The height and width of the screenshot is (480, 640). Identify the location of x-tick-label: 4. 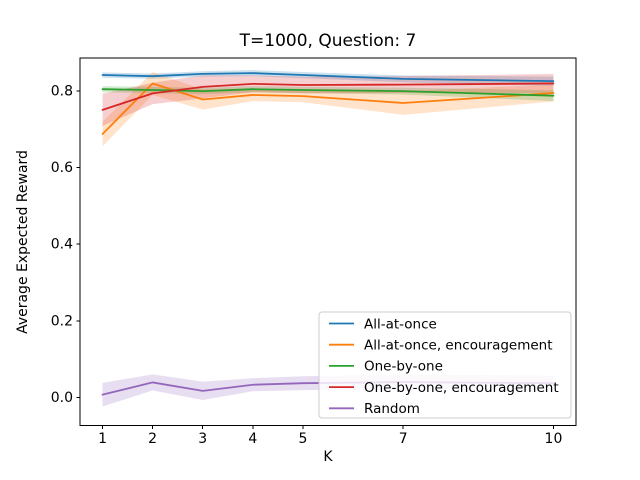
(252, 439).